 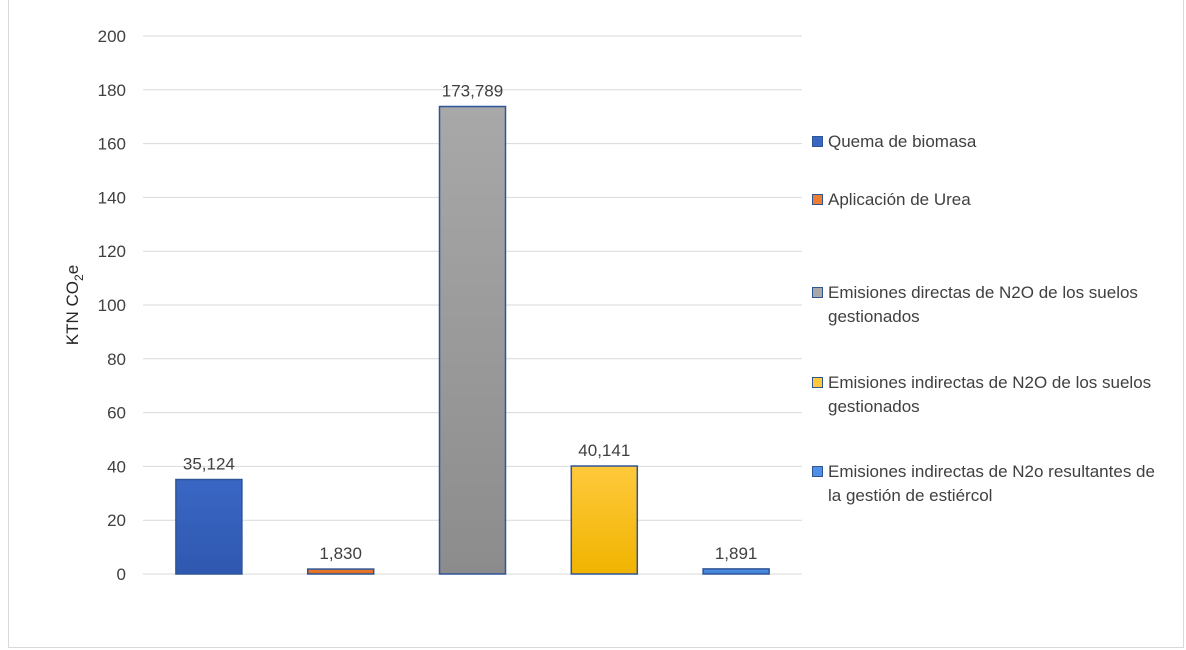 What do you see at coordinates (116, 466) in the screenshot?
I see `y-tick-label: 40` at bounding box center [116, 466].